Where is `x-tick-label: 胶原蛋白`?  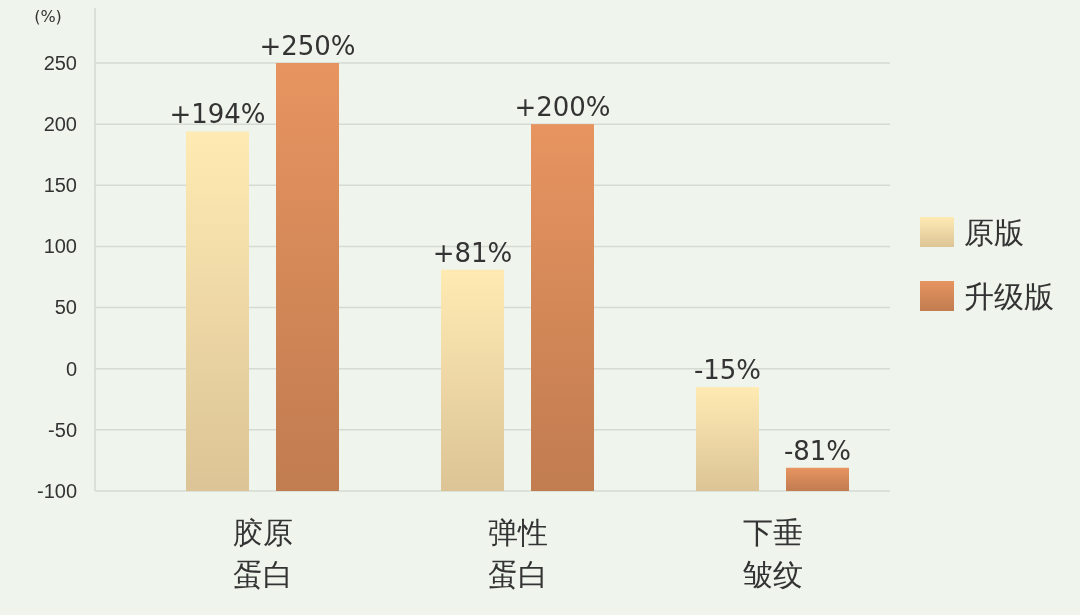 x-tick-label: 胶原蛋白 is located at coordinates (262, 553).